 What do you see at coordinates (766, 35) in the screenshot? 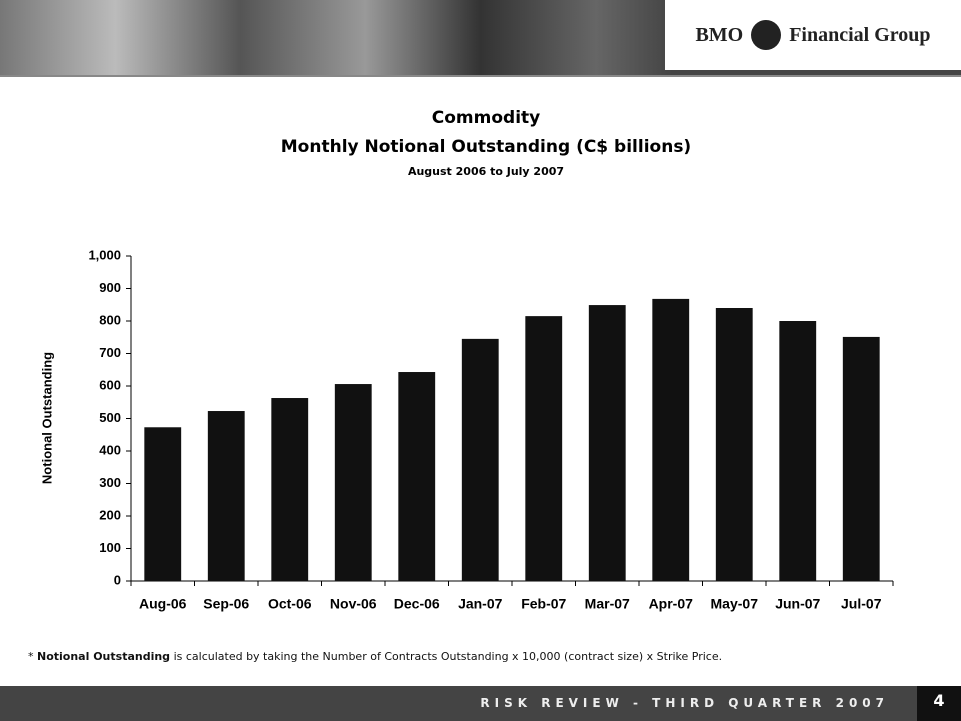
I see `logo-icon` at bounding box center [766, 35].